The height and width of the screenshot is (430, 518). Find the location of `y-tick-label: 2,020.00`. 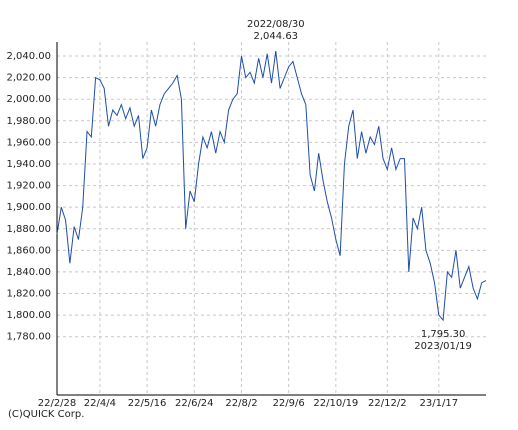

y-tick-label: 2,020.00 is located at coordinates (28, 78).